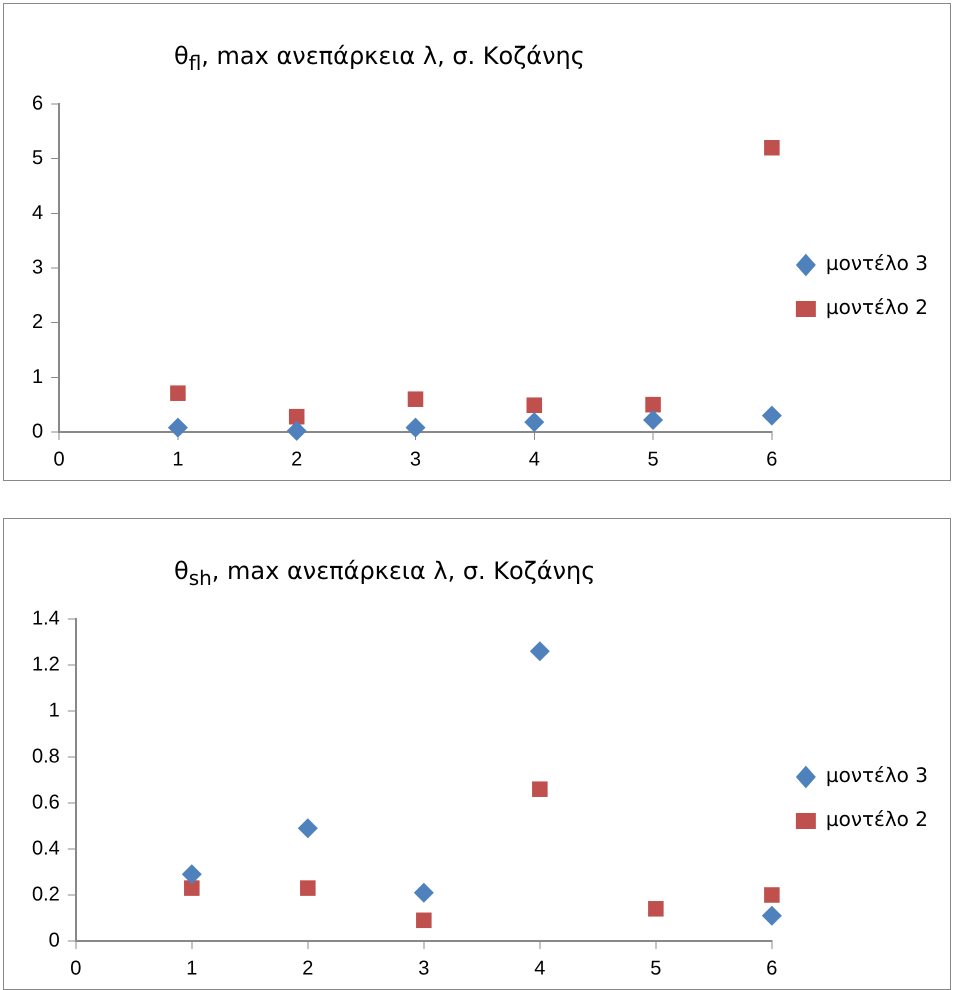 Image resolution: width=954 pixels, height=990 pixels. I want to click on chart-title: θ$_{fl}$, max ανεπάρκεια λ, σ. Κοζάνης, so click(379, 58).